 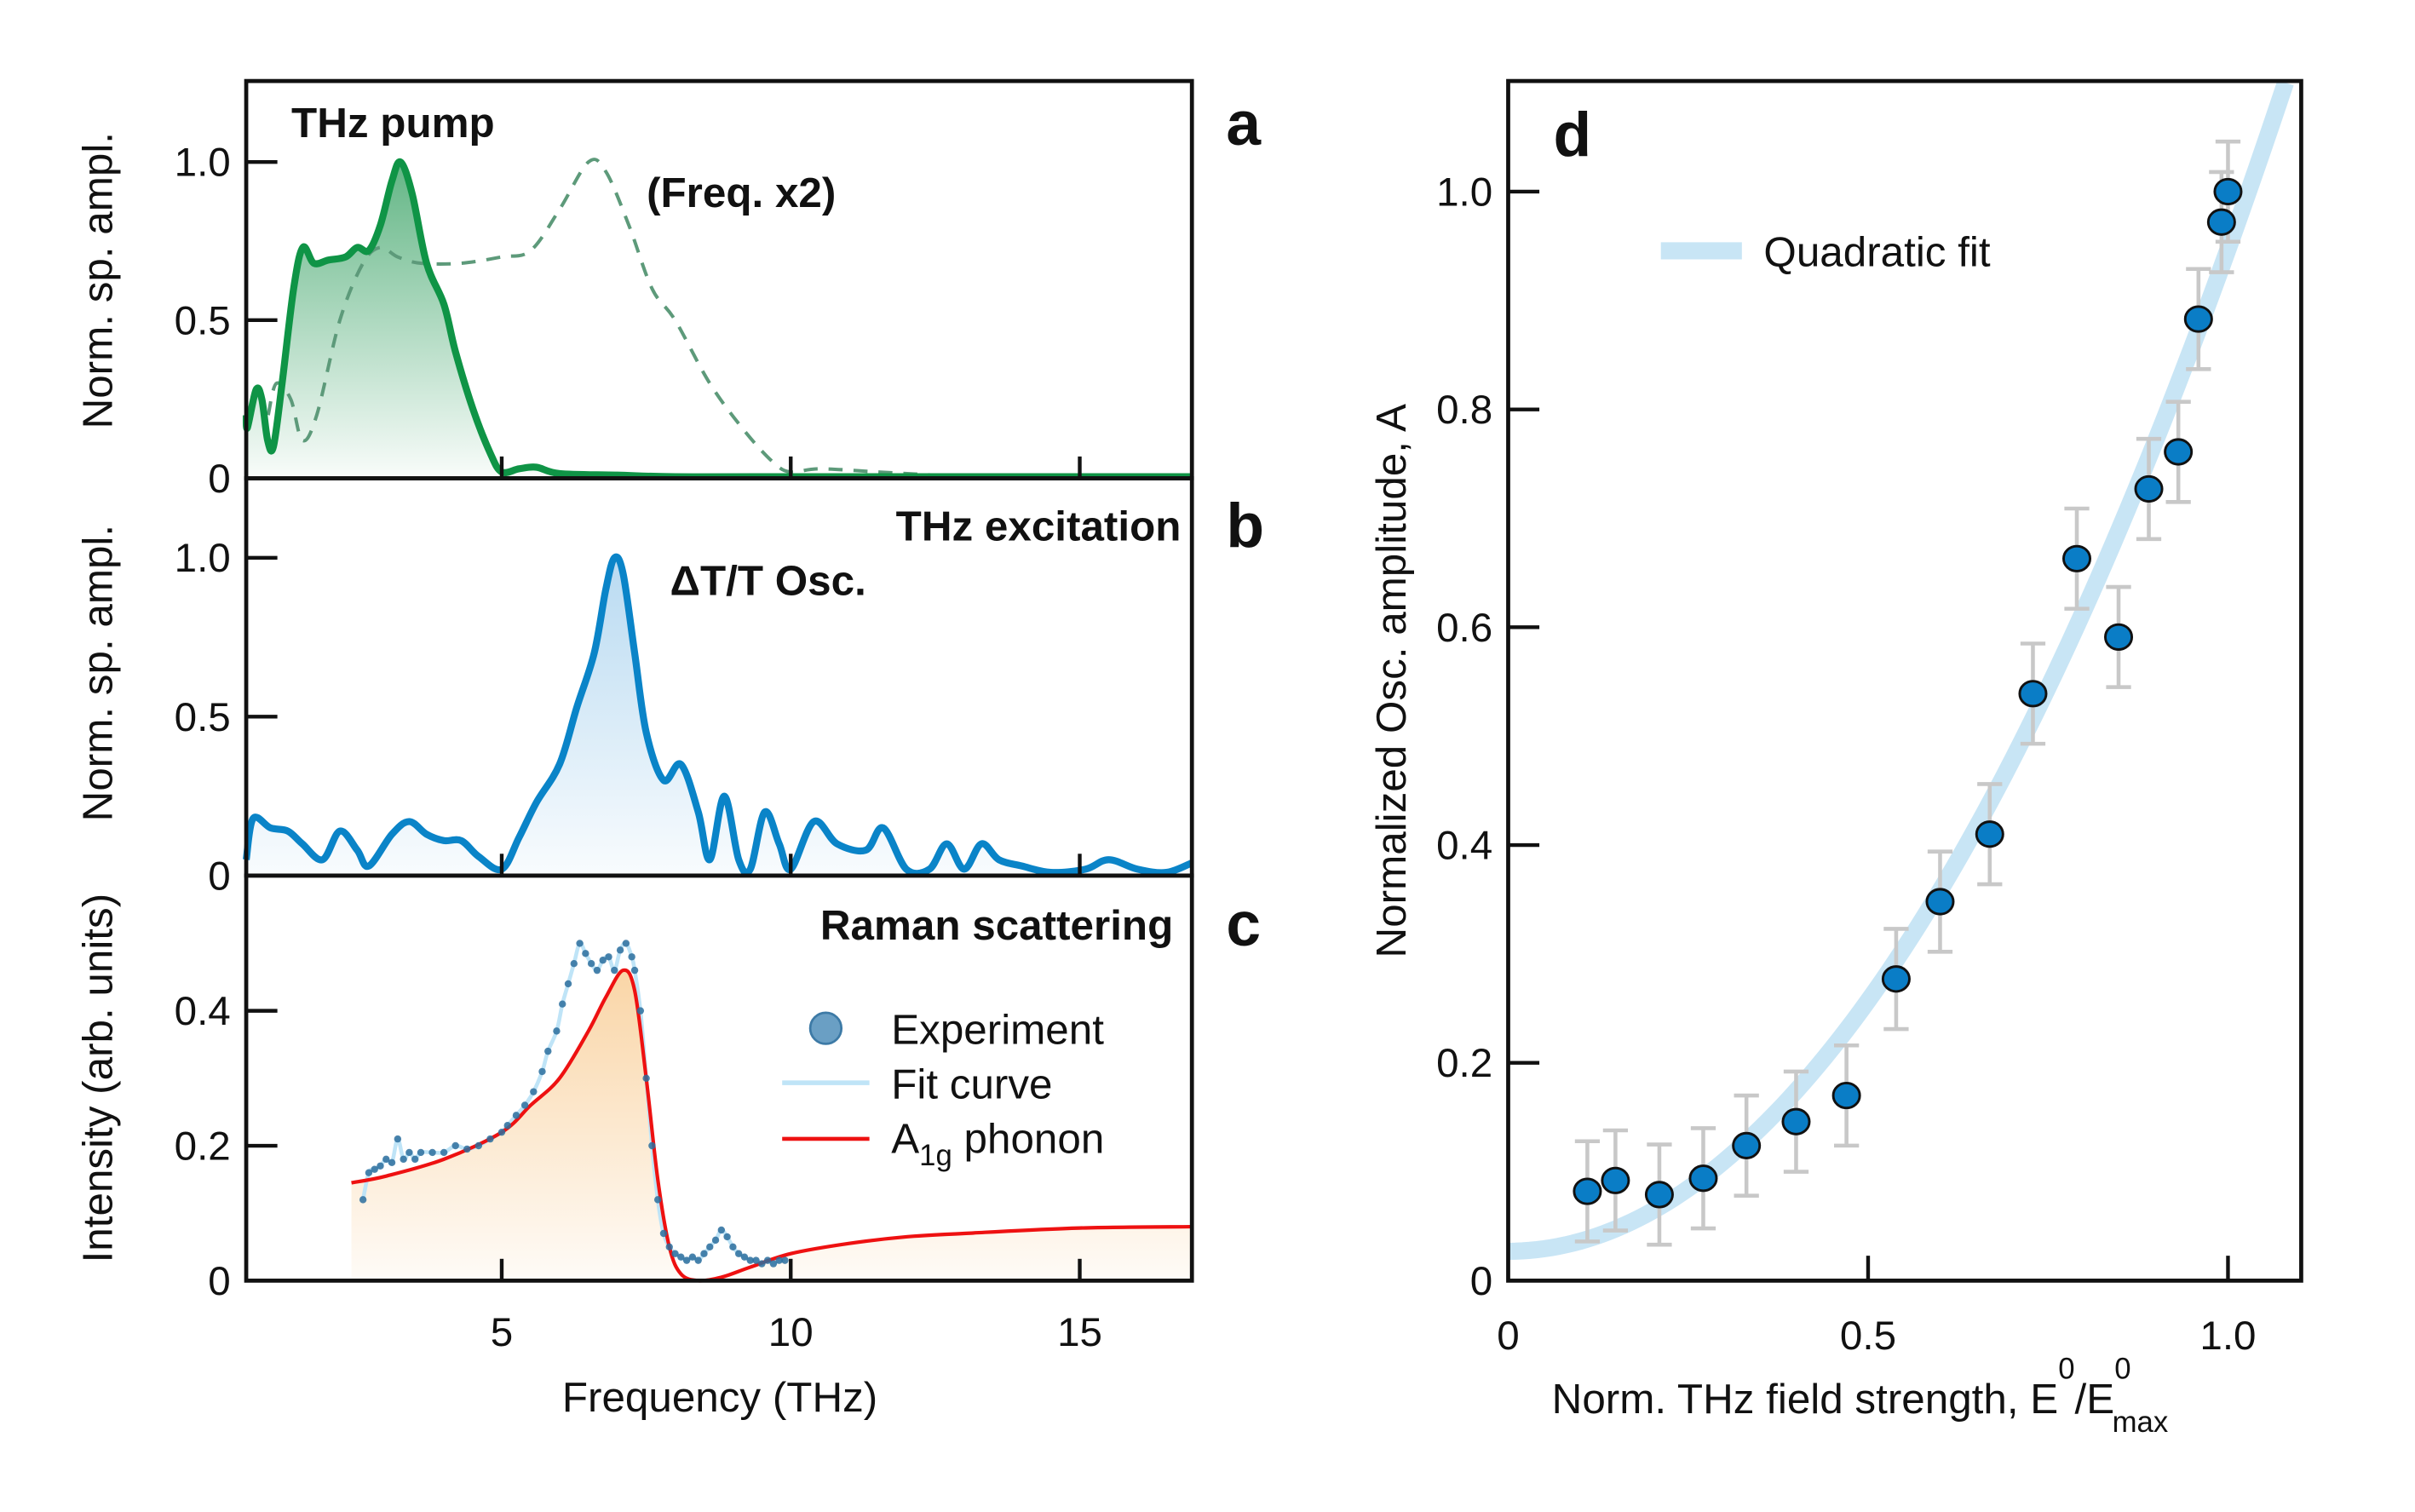 I want to click on ytick-label: 0.6, so click(x=1464, y=628).